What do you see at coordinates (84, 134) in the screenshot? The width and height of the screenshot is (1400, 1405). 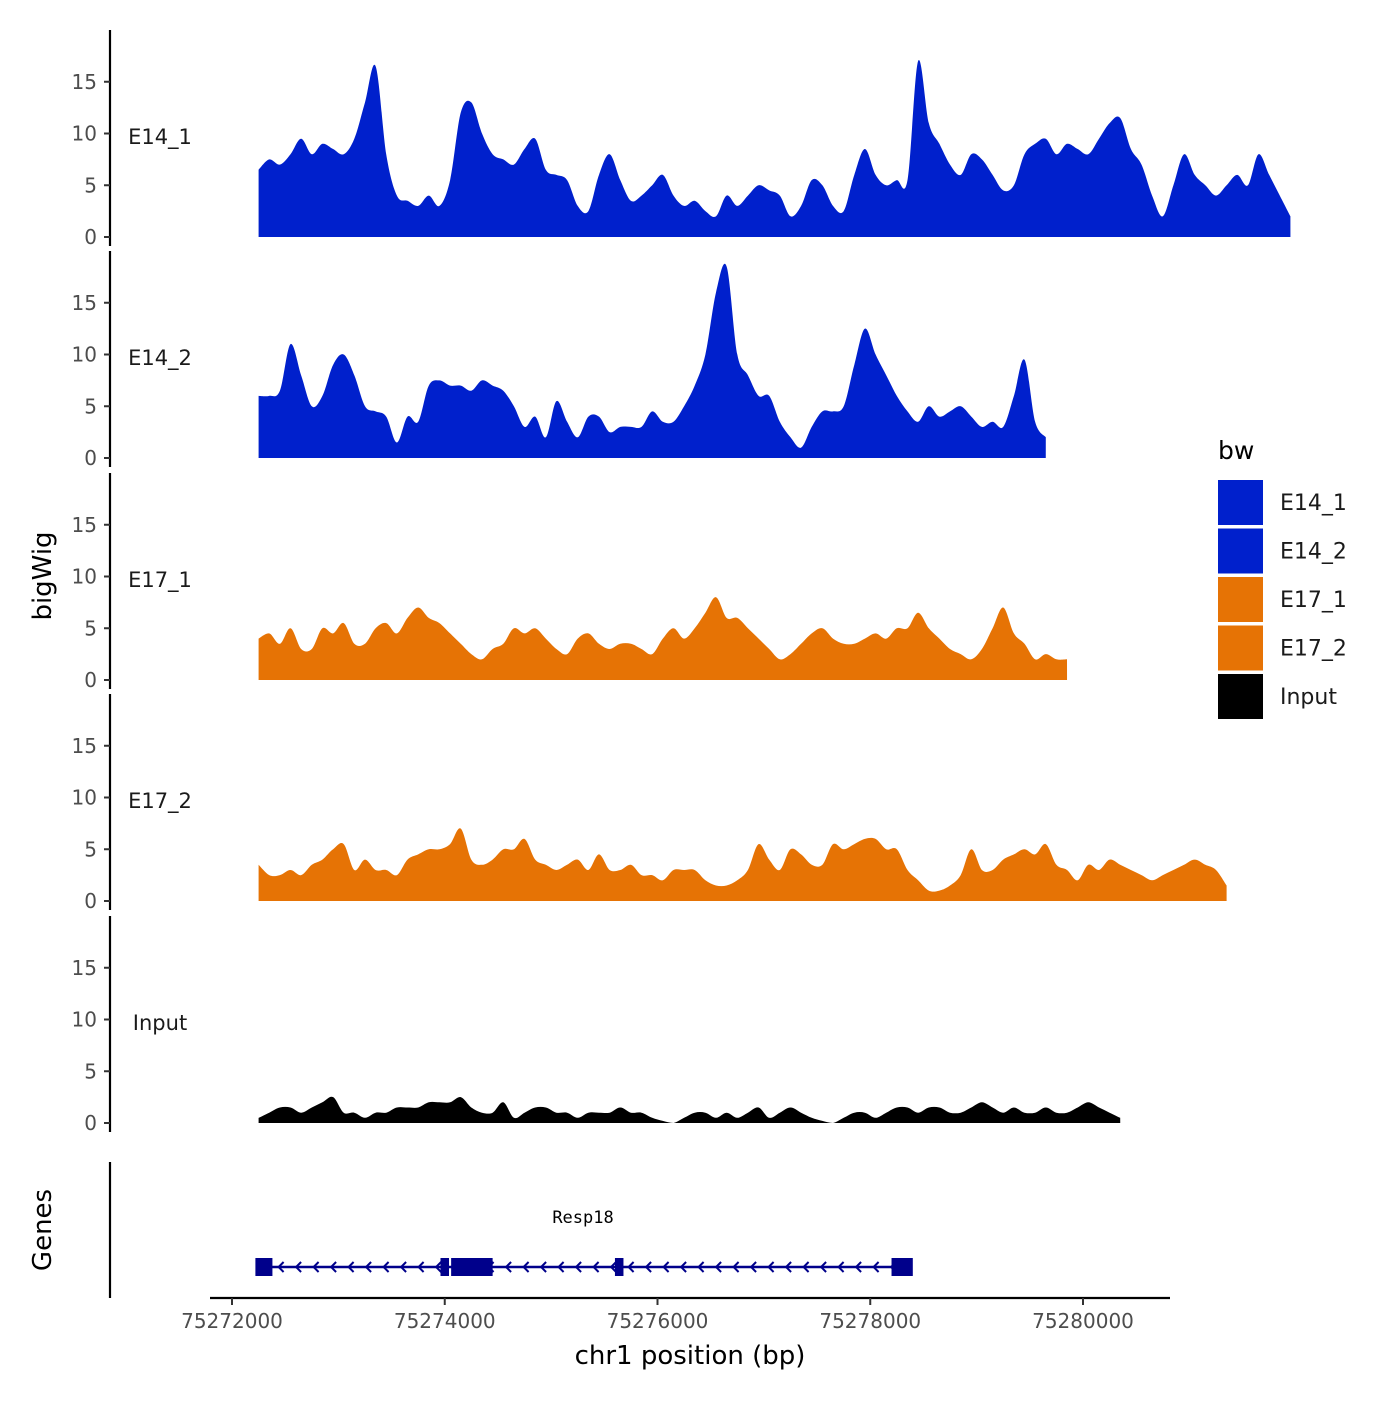 I see `y-tick-label-e14-1-10: 10` at bounding box center [84, 134].